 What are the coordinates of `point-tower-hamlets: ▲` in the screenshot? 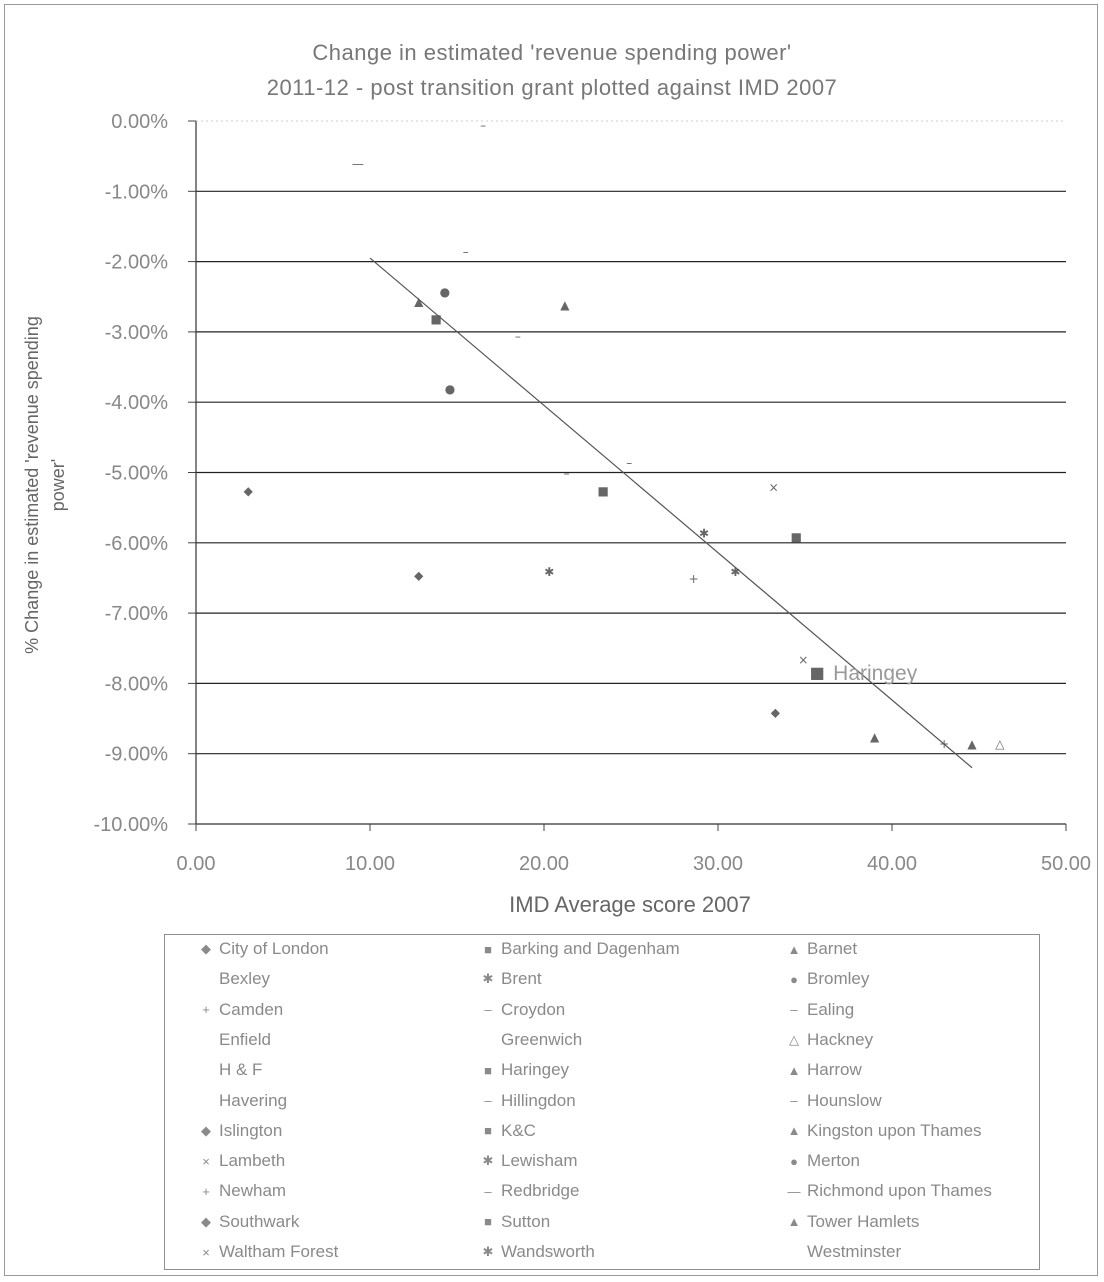 It's located at (875, 737).